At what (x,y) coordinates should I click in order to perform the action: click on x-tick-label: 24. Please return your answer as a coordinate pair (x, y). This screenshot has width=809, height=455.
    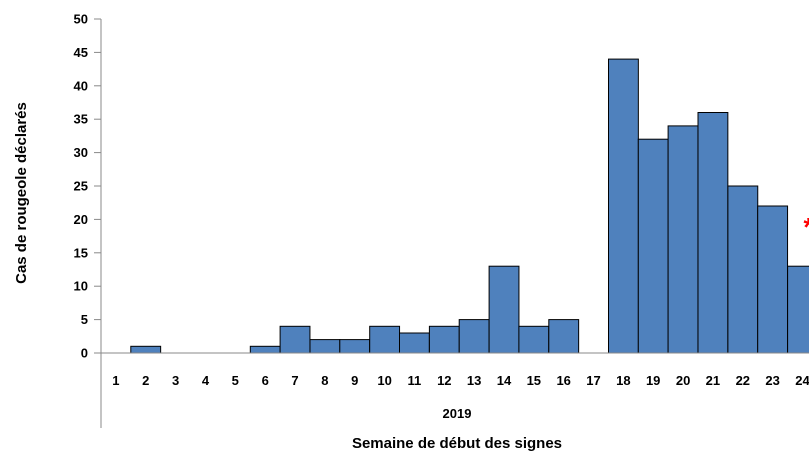
    Looking at the image, I should click on (802, 380).